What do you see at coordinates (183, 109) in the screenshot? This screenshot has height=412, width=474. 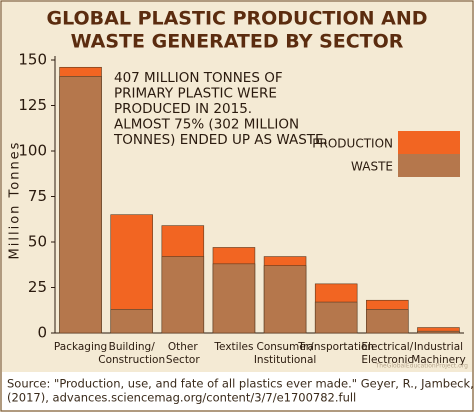 I see `annotation: PRODUCED IN 2015.` at bounding box center [183, 109].